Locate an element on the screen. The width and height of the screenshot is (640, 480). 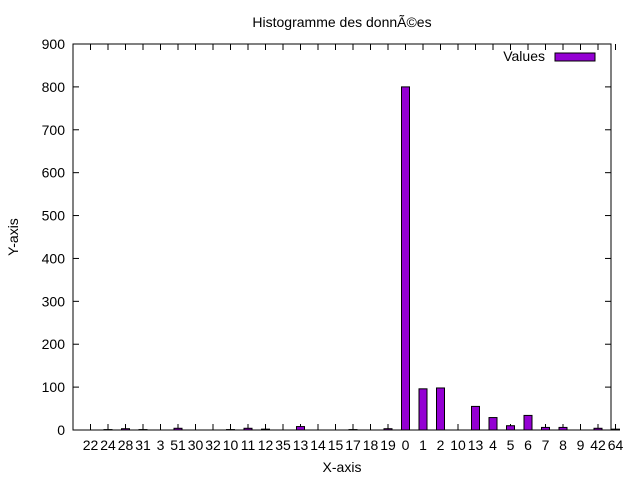
x-tick-label: 7 is located at coordinates (546, 445).